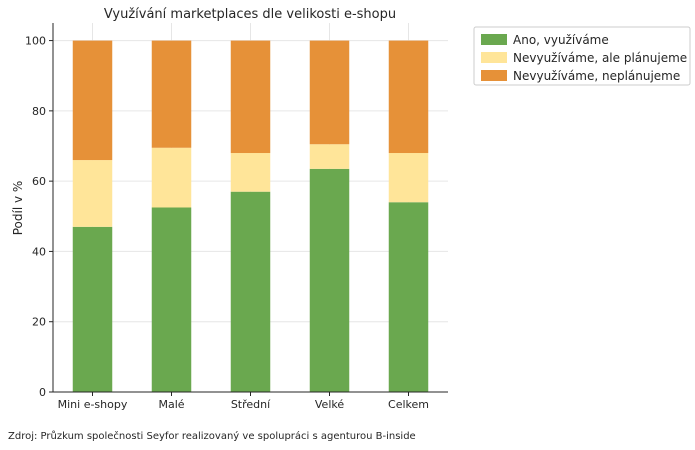 The image size is (695, 450). What do you see at coordinates (171, 404) in the screenshot?
I see `x-tick-label: Malé` at bounding box center [171, 404].